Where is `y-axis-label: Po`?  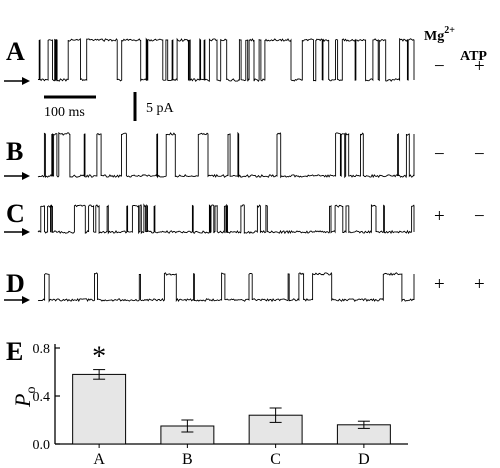 y-axis-label: Po is located at coordinates (24, 397).